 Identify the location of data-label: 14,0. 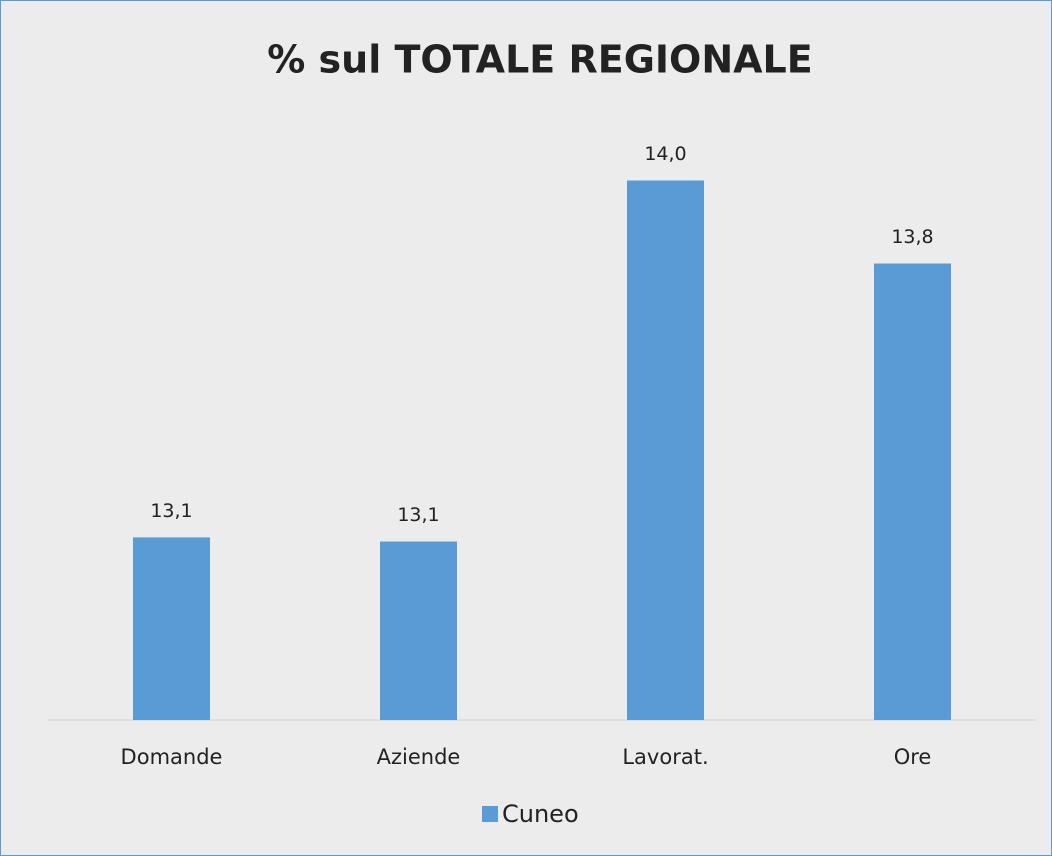
(665, 154).